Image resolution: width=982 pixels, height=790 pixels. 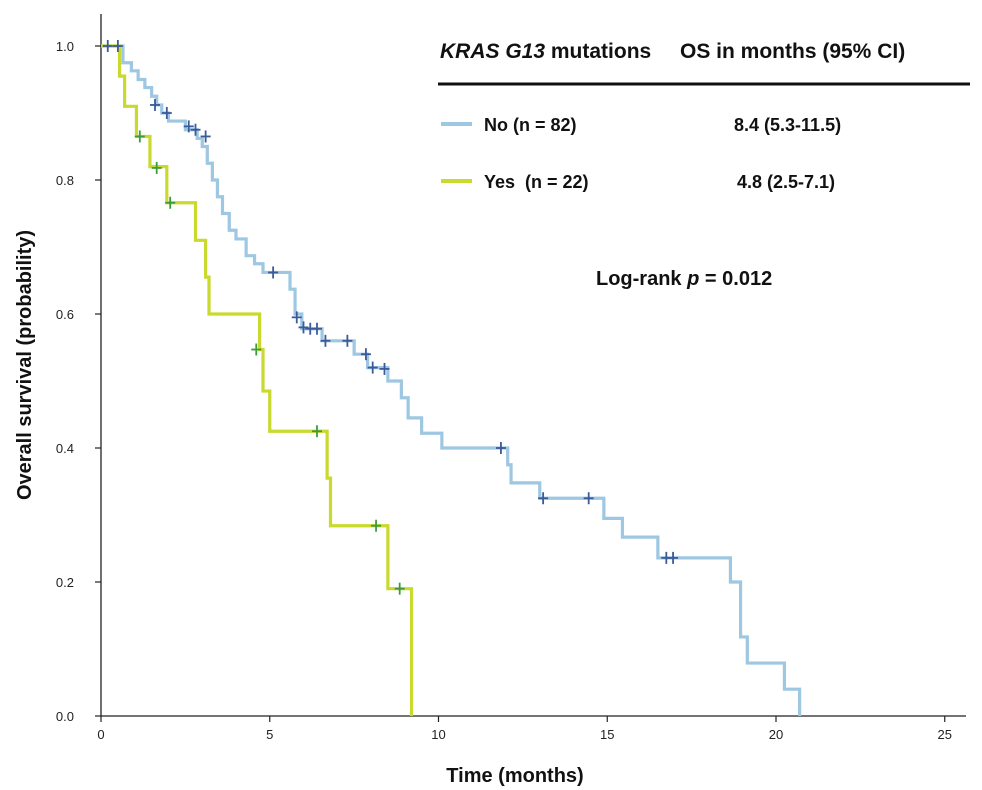 I want to click on x-tick-label: 0, so click(x=100, y=734).